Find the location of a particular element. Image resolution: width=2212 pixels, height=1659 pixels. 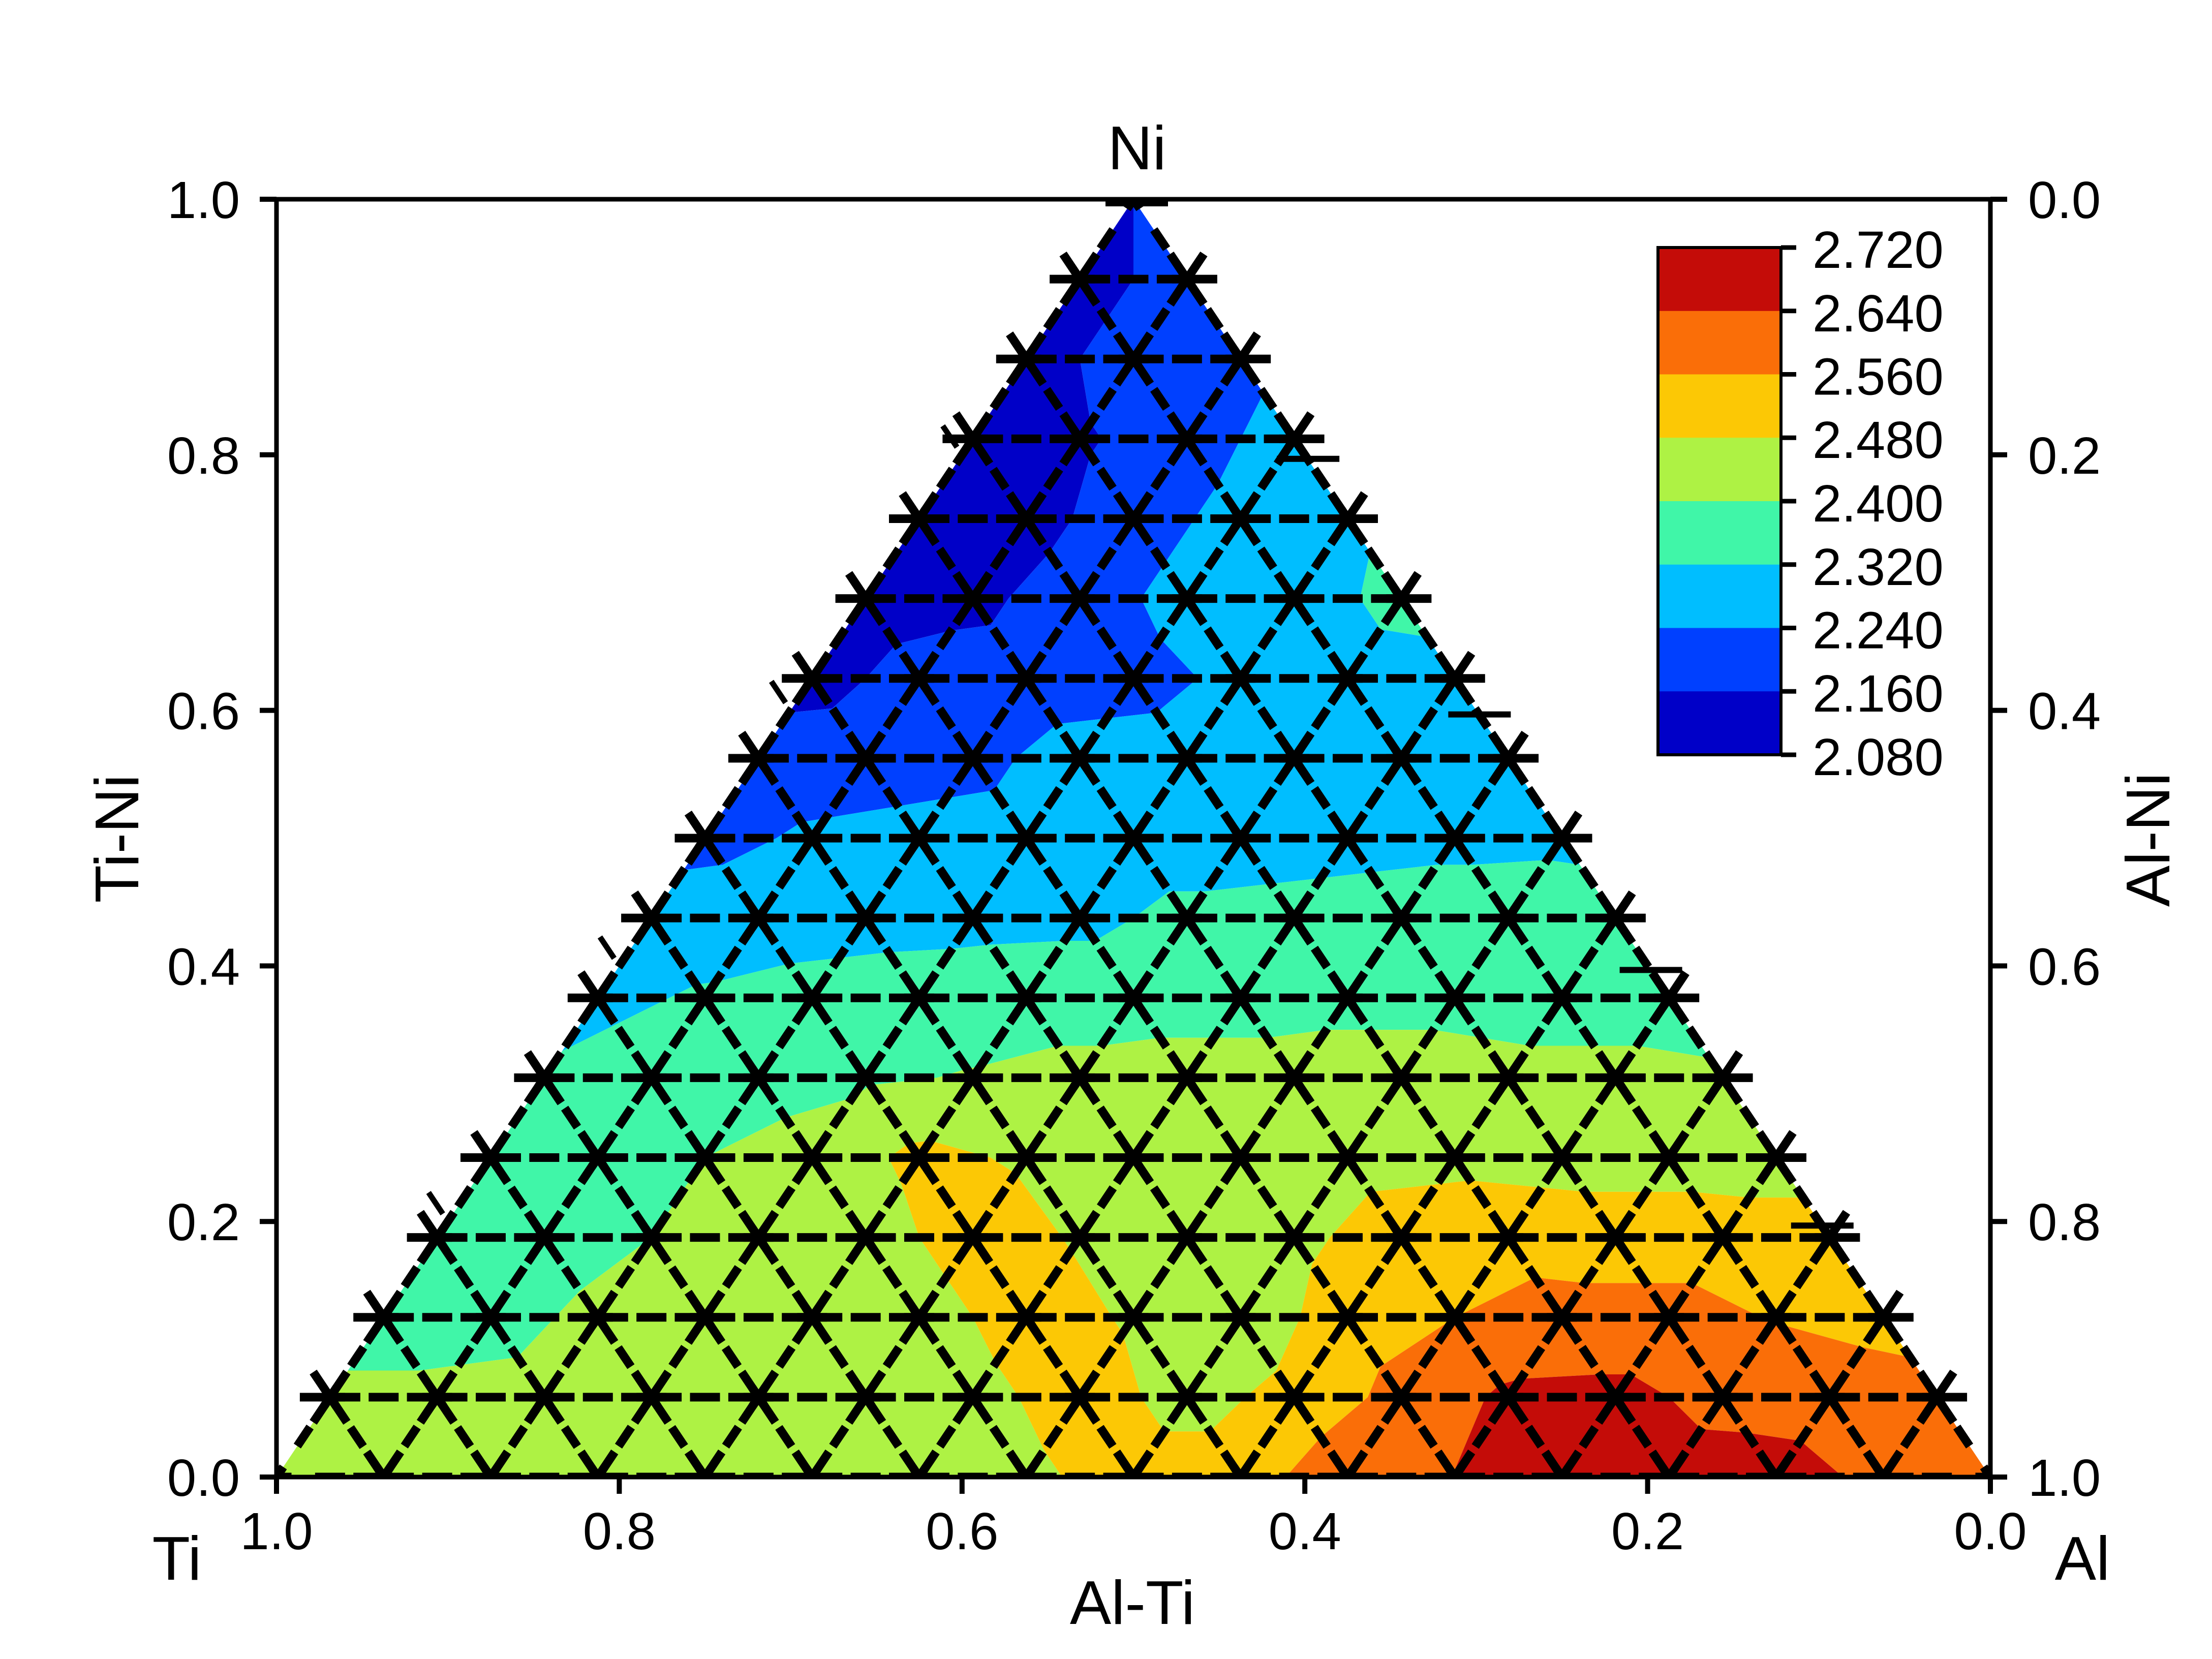

svg-text: 2.640 is located at coordinates (1878, 314).